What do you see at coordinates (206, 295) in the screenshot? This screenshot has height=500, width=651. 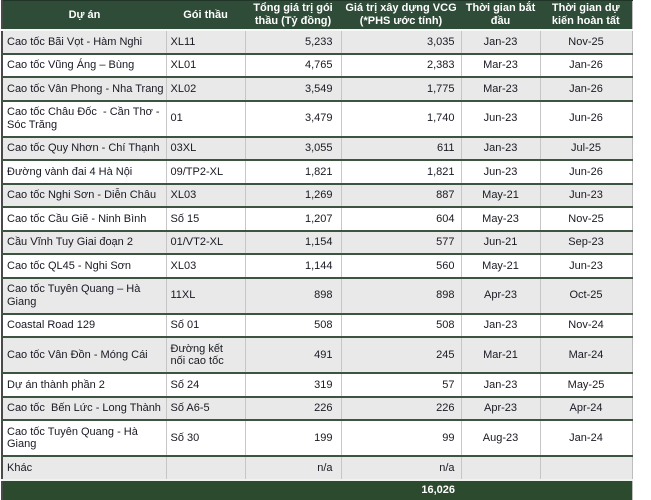 I see `cell-package: 11XL` at bounding box center [206, 295].